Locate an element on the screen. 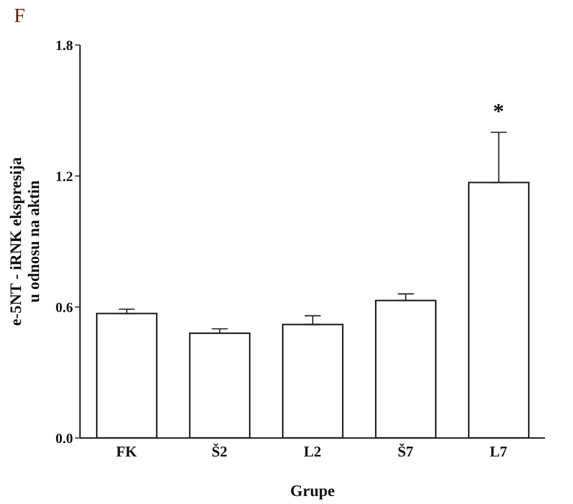  x-tick-label: L7 is located at coordinates (499, 452).